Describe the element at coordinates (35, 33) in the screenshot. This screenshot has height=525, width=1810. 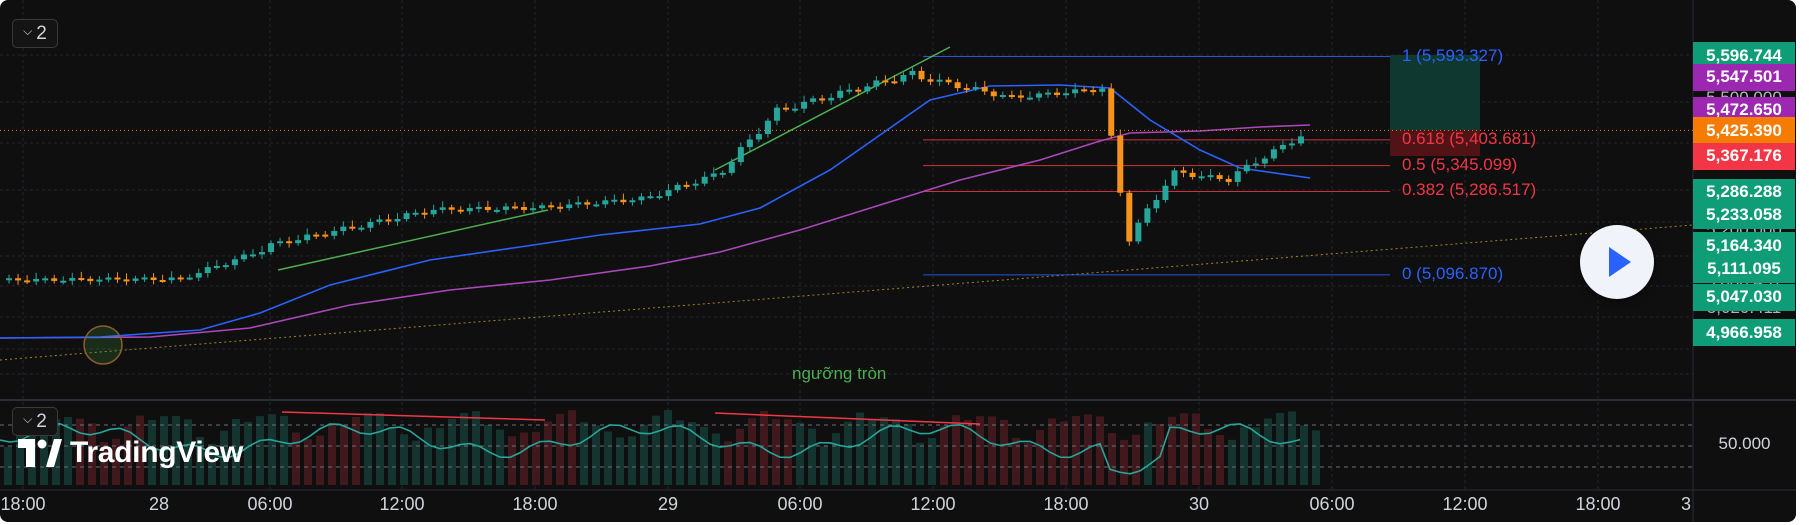
I see `collapse-pane-button: ⌵ 2` at that location.